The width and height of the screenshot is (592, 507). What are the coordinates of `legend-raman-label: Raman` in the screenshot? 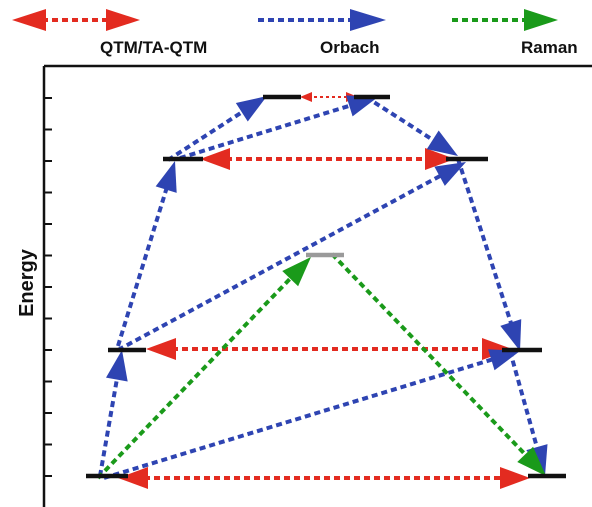 It's located at (549, 47).